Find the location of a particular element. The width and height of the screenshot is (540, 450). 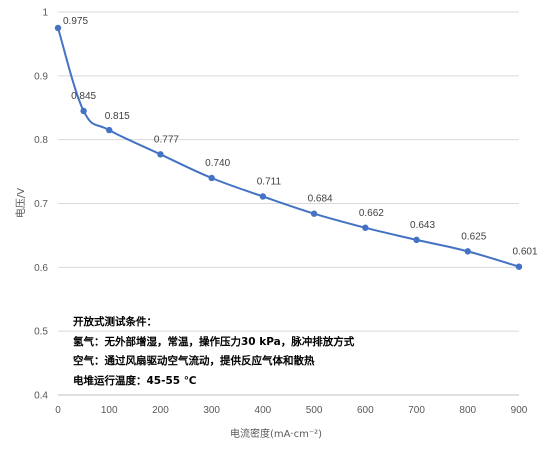

x-tick-label: 300 is located at coordinates (211, 410).